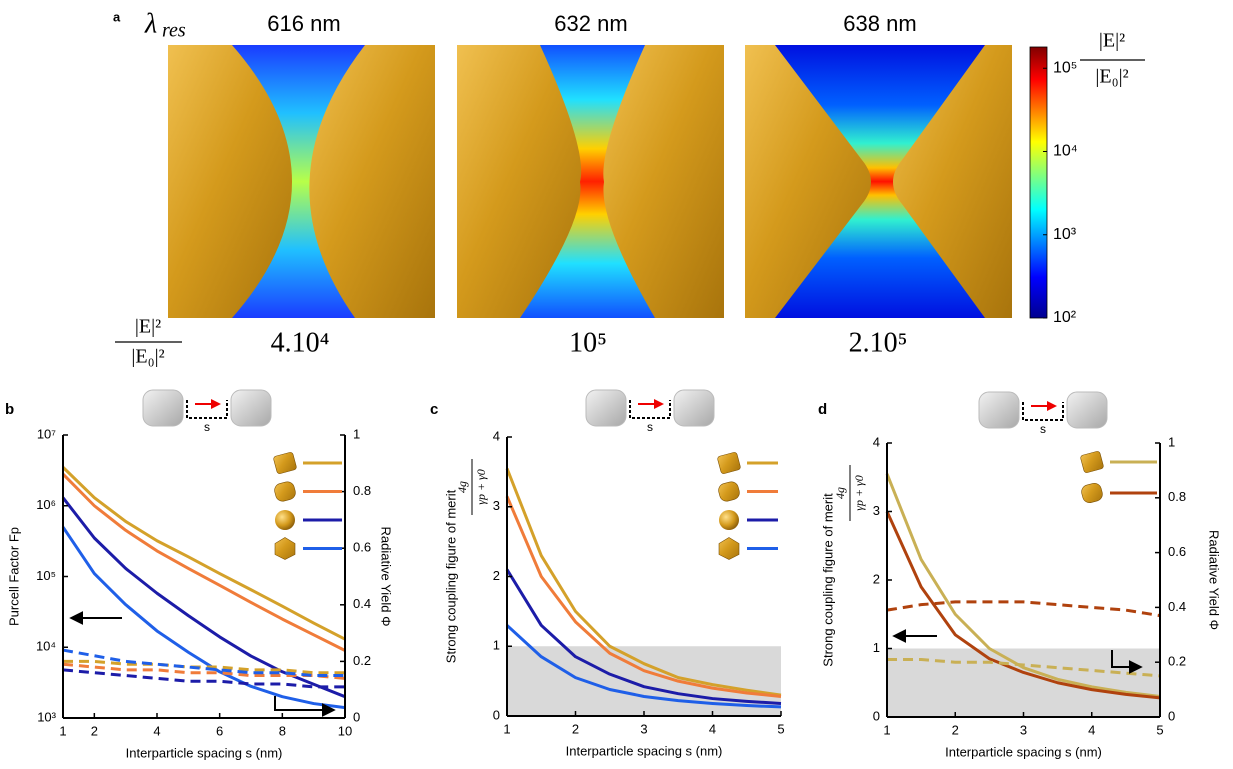 Image resolution: width=1233 pixels, height=769 pixels. I want to click on panel-label: b, so click(9, 409).